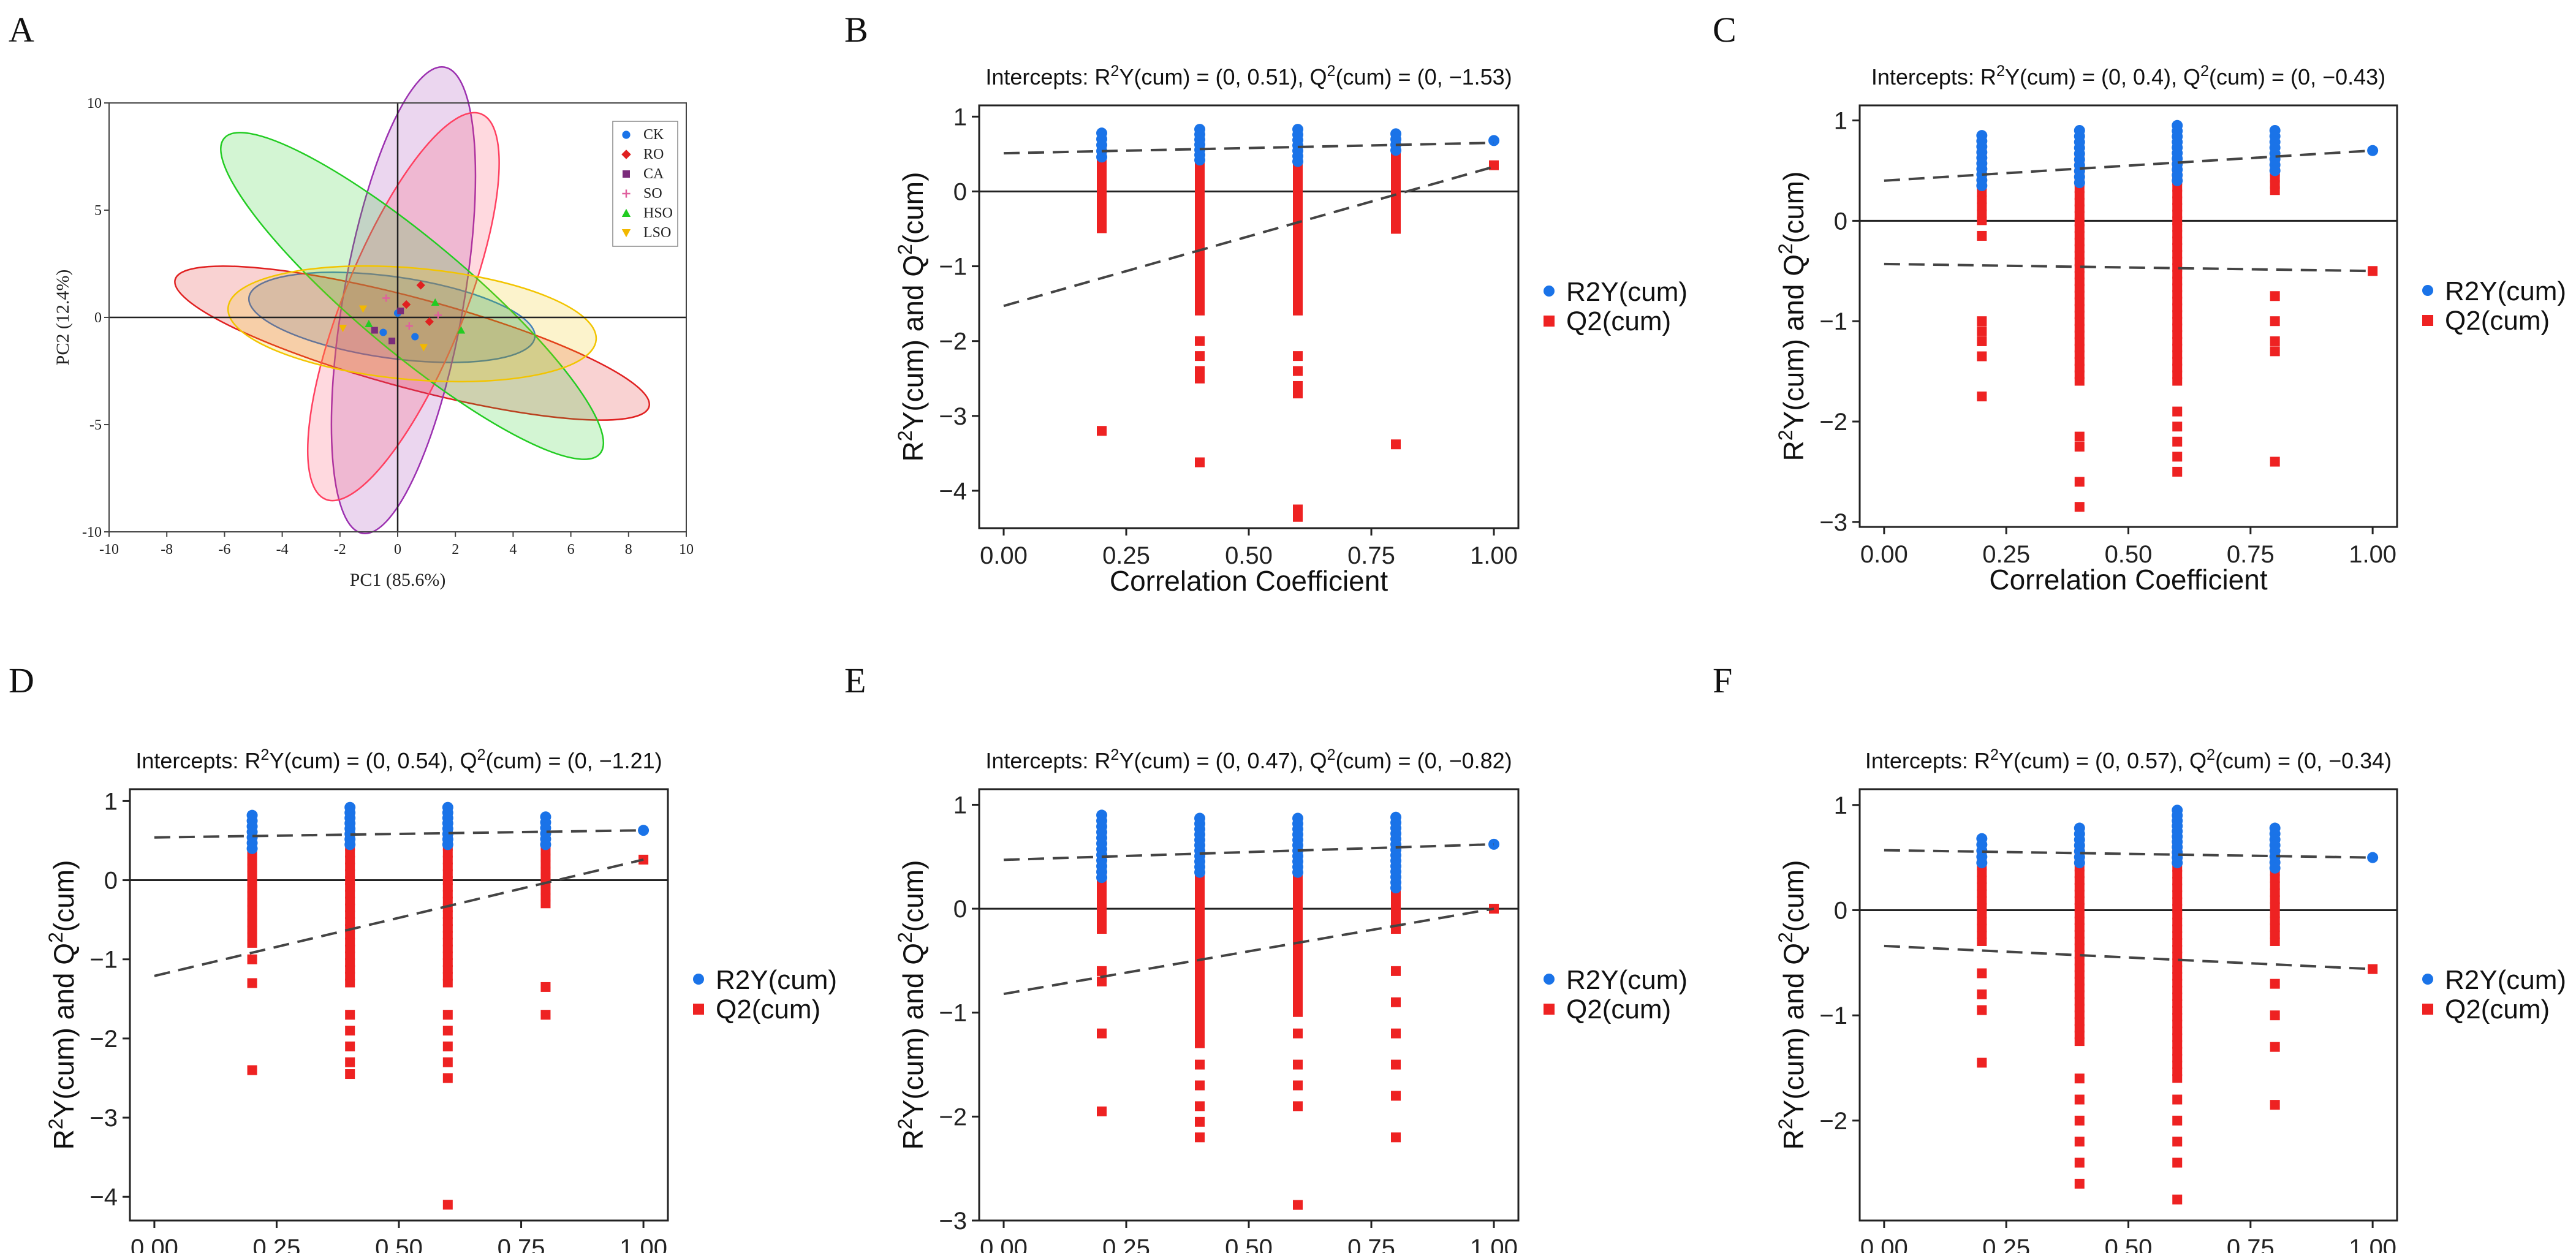  What do you see at coordinates (92, 532) in the screenshot?
I see `y-tick-label: -10` at bounding box center [92, 532].